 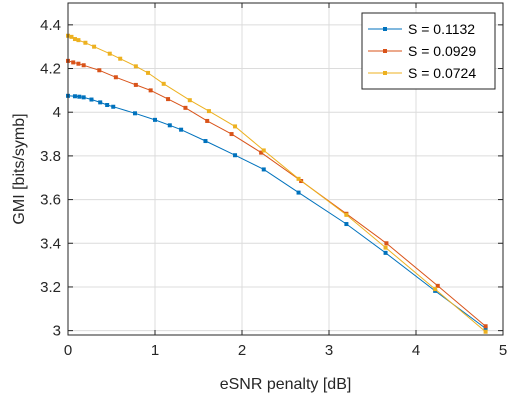 What do you see at coordinates (441, 29) in the screenshot?
I see `legend-label: S = 0.1132` at bounding box center [441, 29].